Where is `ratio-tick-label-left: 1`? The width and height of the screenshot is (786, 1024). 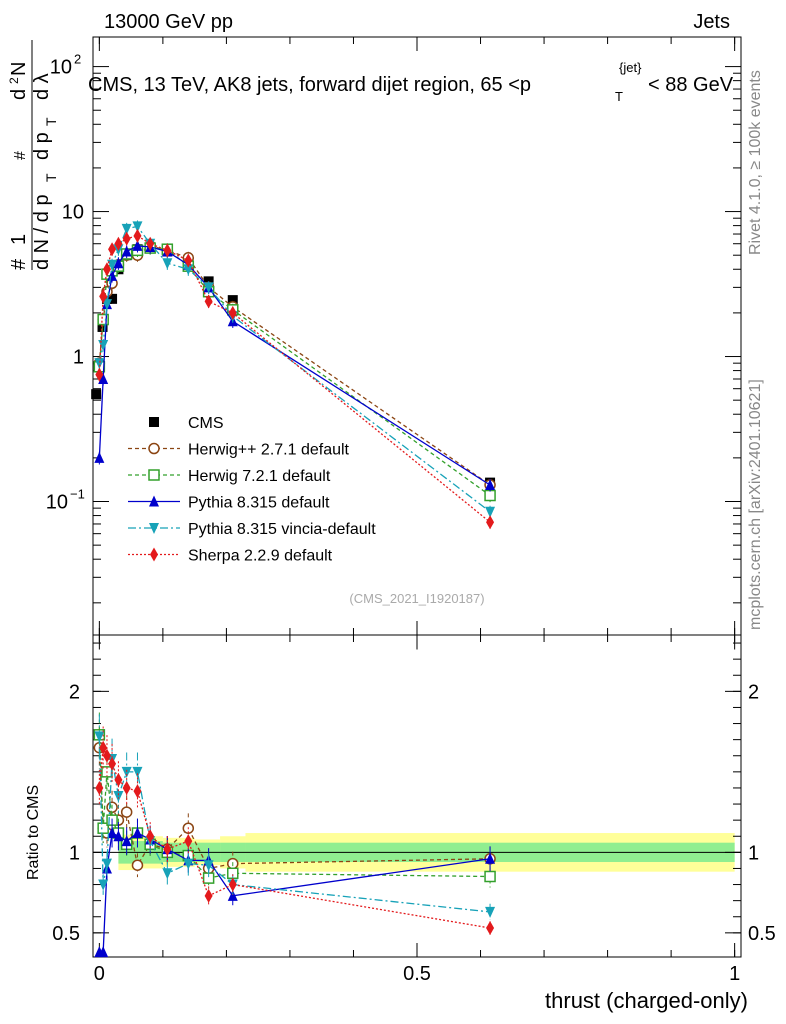
ratio-tick-label-left: 1 is located at coordinates (74, 853).